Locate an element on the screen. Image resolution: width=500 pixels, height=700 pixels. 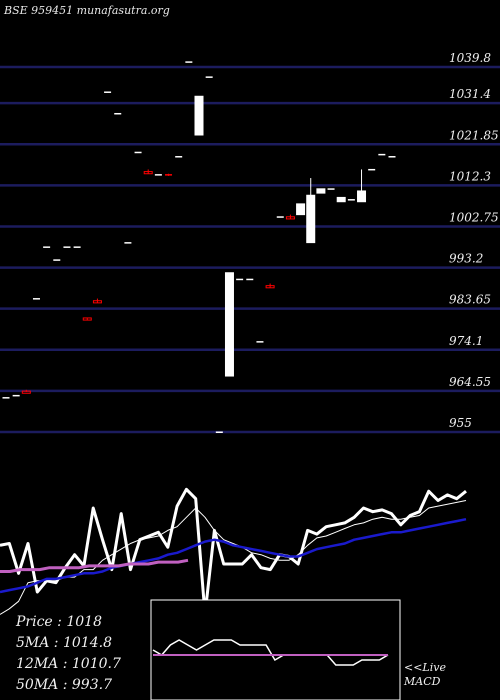
y-tick-label: 1039.8 is located at coordinates (470, 58).